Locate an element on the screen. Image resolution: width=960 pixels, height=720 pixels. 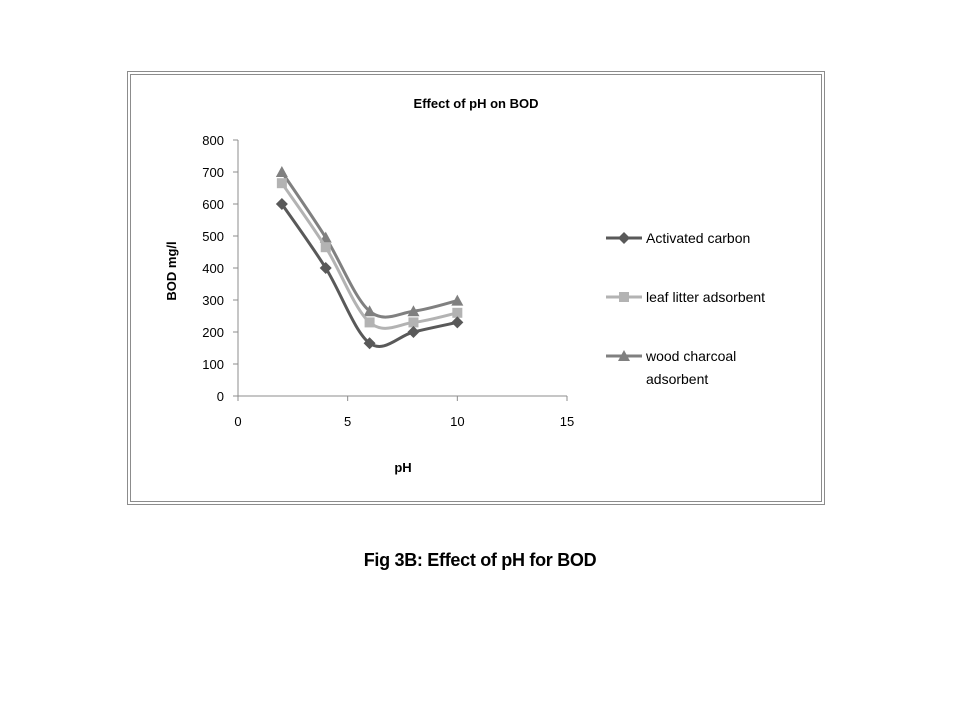
series-line is located at coordinates (369, 245).